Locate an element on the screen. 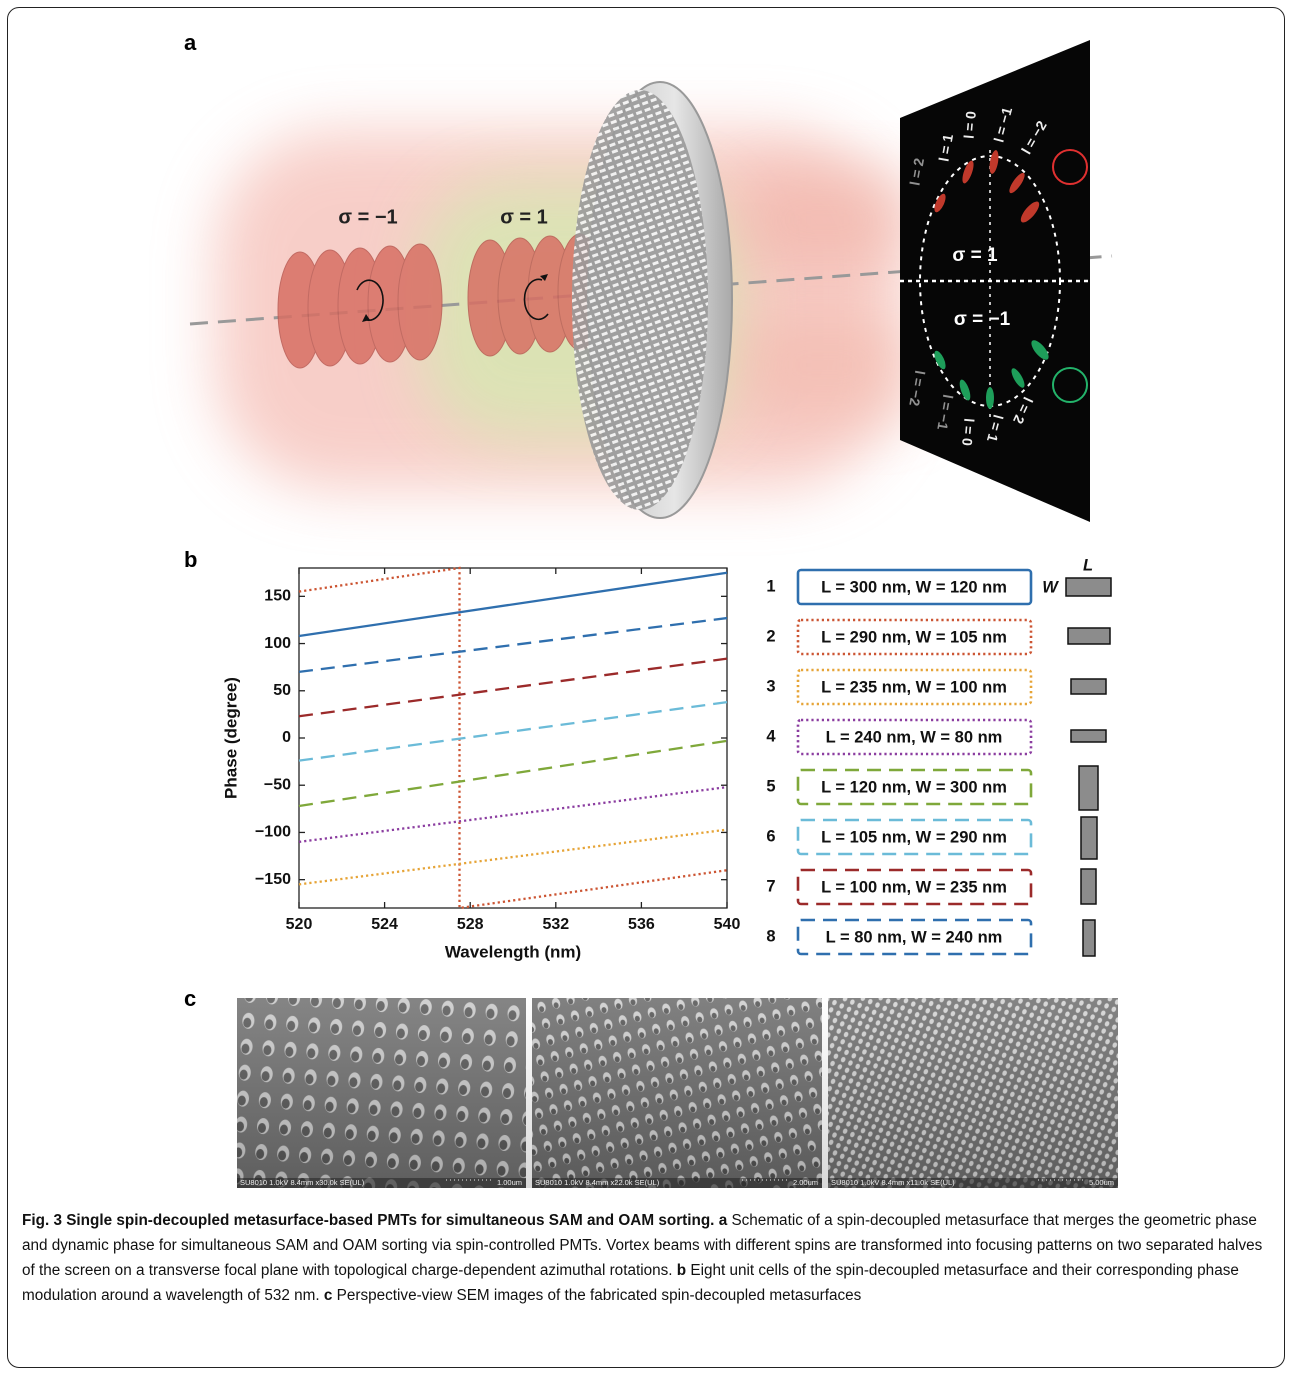  legend-index: 2 is located at coordinates (770, 636).